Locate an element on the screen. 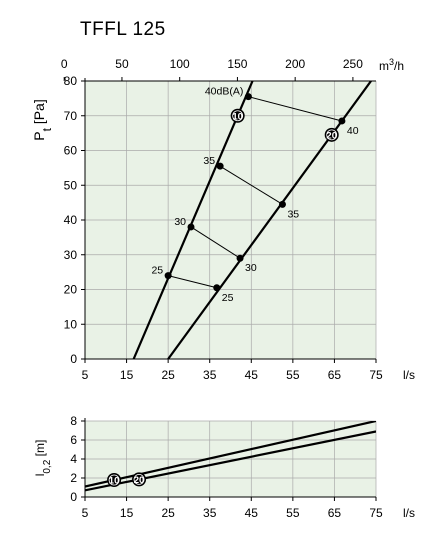  top-tick-label: 100 is located at coordinates (180, 64).